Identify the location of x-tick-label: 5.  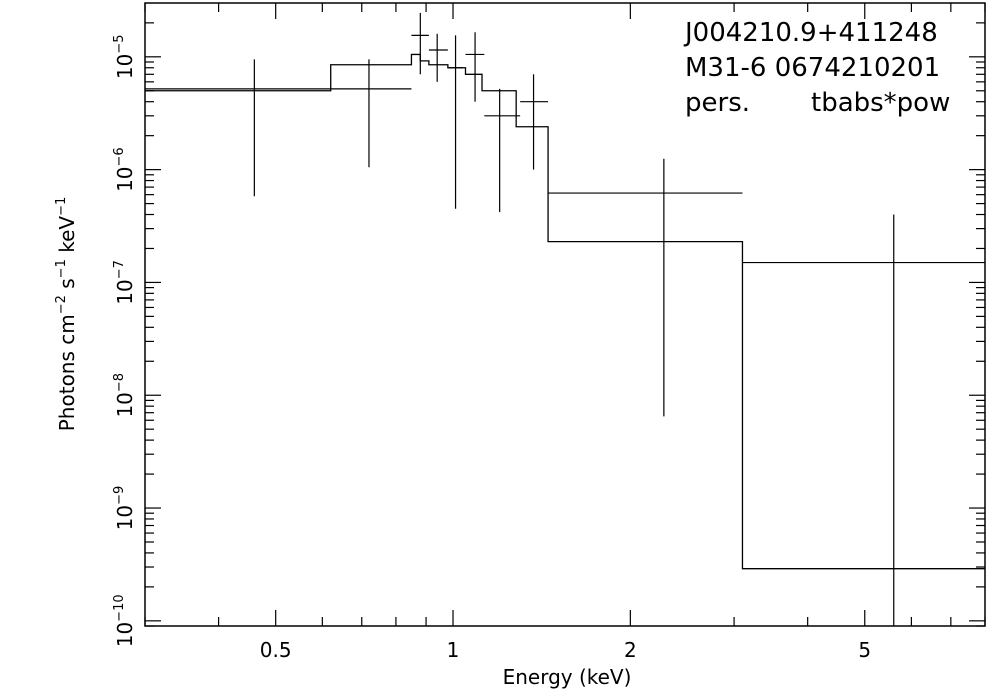
(864, 650).